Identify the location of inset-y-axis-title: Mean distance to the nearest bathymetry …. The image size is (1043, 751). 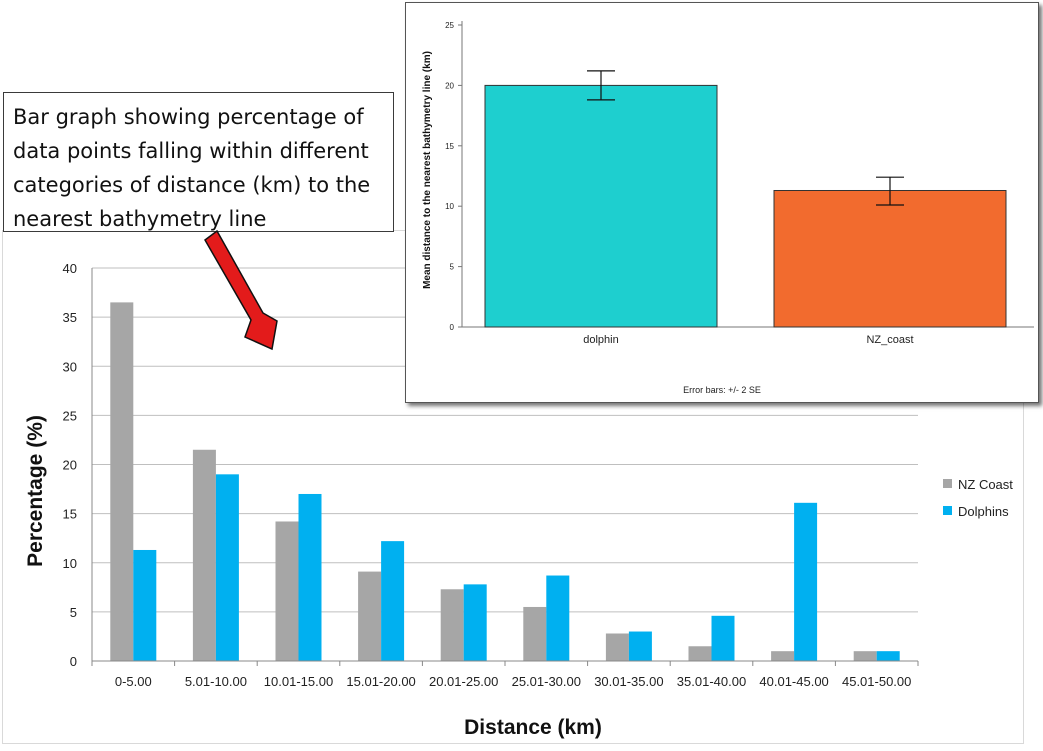
(427, 170).